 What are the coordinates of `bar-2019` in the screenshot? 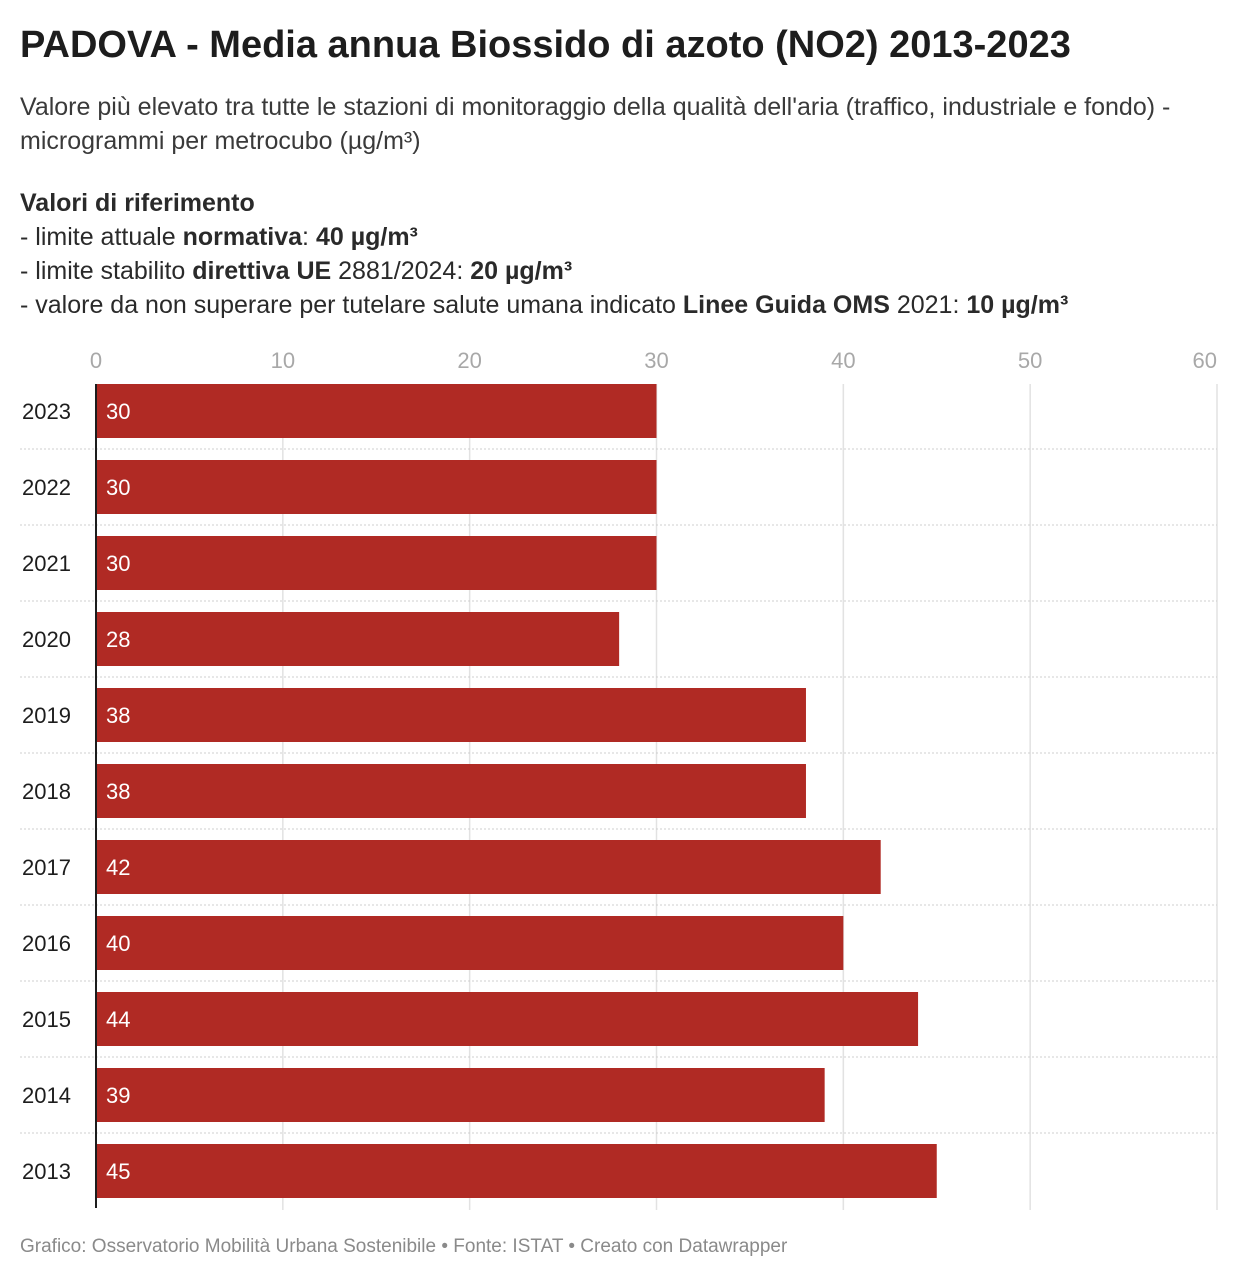 It's located at (451, 715).